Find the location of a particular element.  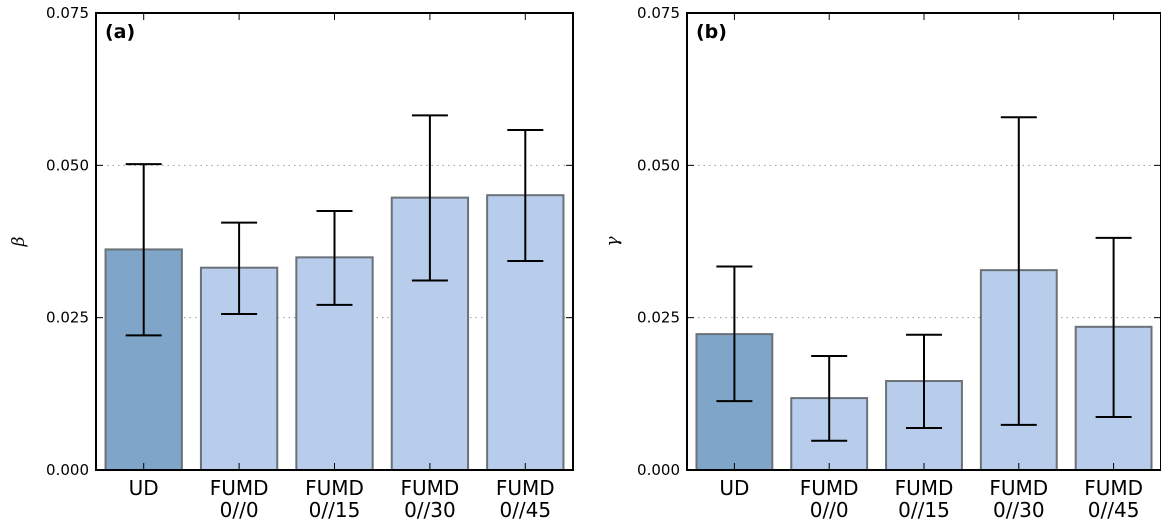

panel-label: (a) is located at coordinates (120, 32).